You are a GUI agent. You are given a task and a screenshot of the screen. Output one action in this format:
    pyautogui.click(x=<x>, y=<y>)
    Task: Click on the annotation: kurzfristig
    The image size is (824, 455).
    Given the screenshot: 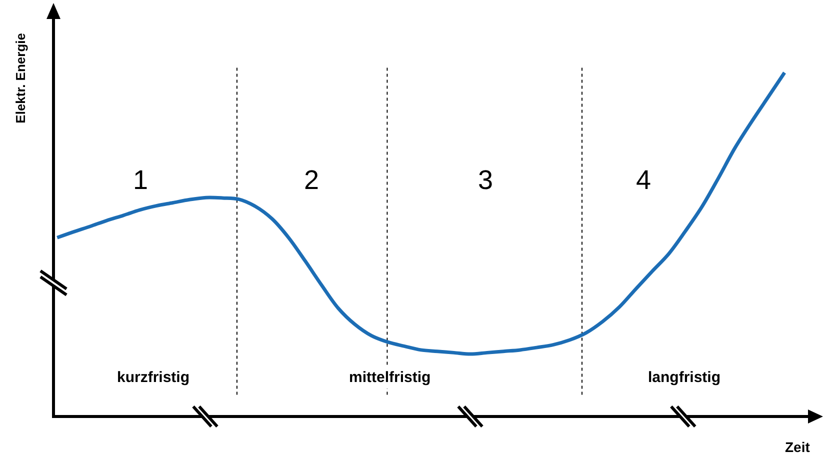 What is the action you would take?
    pyautogui.click(x=153, y=377)
    